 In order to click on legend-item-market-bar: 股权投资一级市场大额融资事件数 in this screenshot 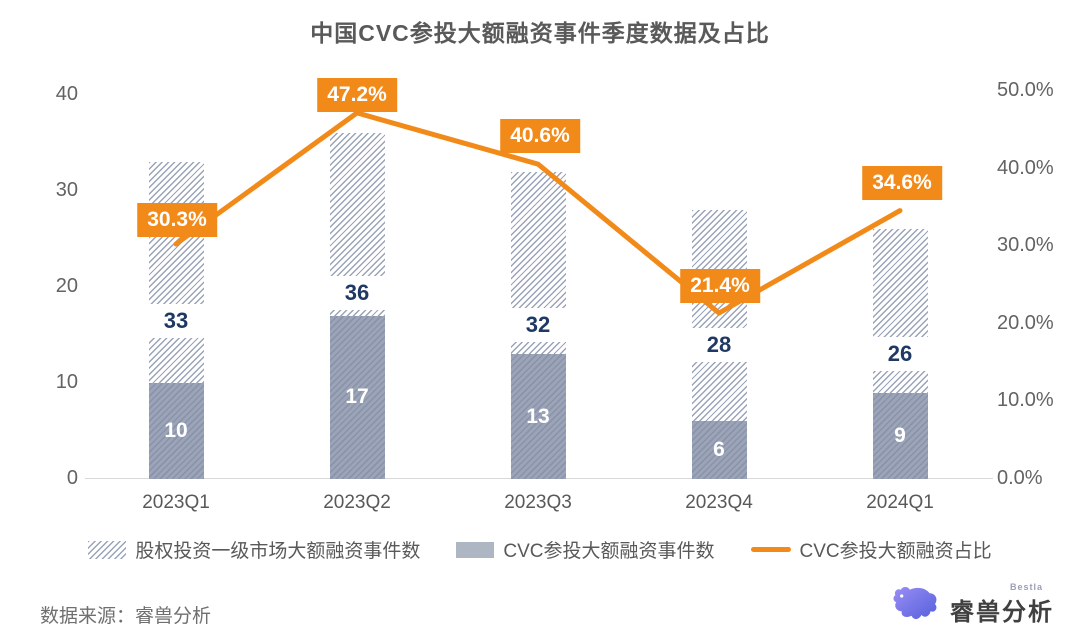, I will do `click(254, 549)`.